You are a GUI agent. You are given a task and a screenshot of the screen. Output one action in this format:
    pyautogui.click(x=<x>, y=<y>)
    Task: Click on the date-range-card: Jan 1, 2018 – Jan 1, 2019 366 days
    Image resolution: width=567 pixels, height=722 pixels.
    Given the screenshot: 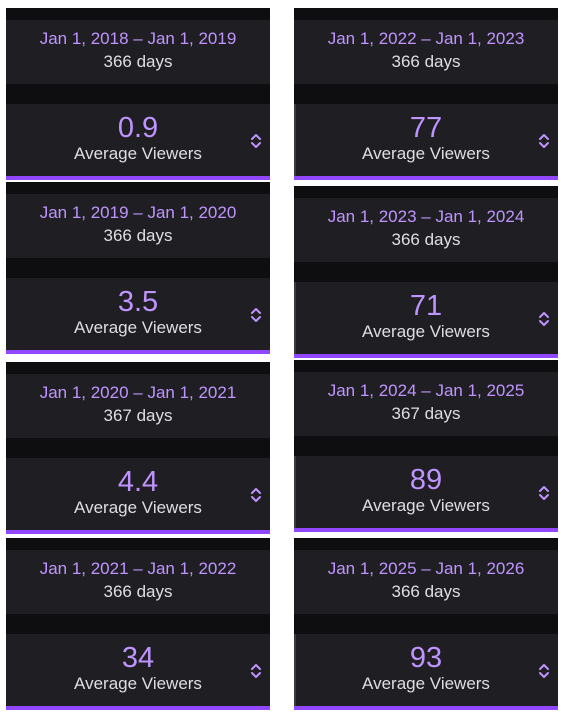 What is the action you would take?
    pyautogui.click(x=138, y=52)
    